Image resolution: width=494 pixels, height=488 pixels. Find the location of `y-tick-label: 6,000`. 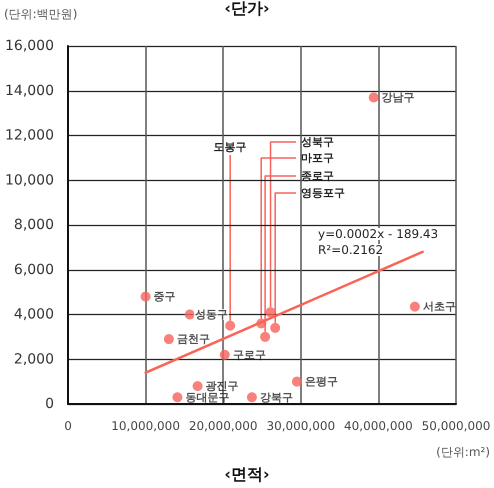

y-tick-label: 6,000 is located at coordinates (34, 270).